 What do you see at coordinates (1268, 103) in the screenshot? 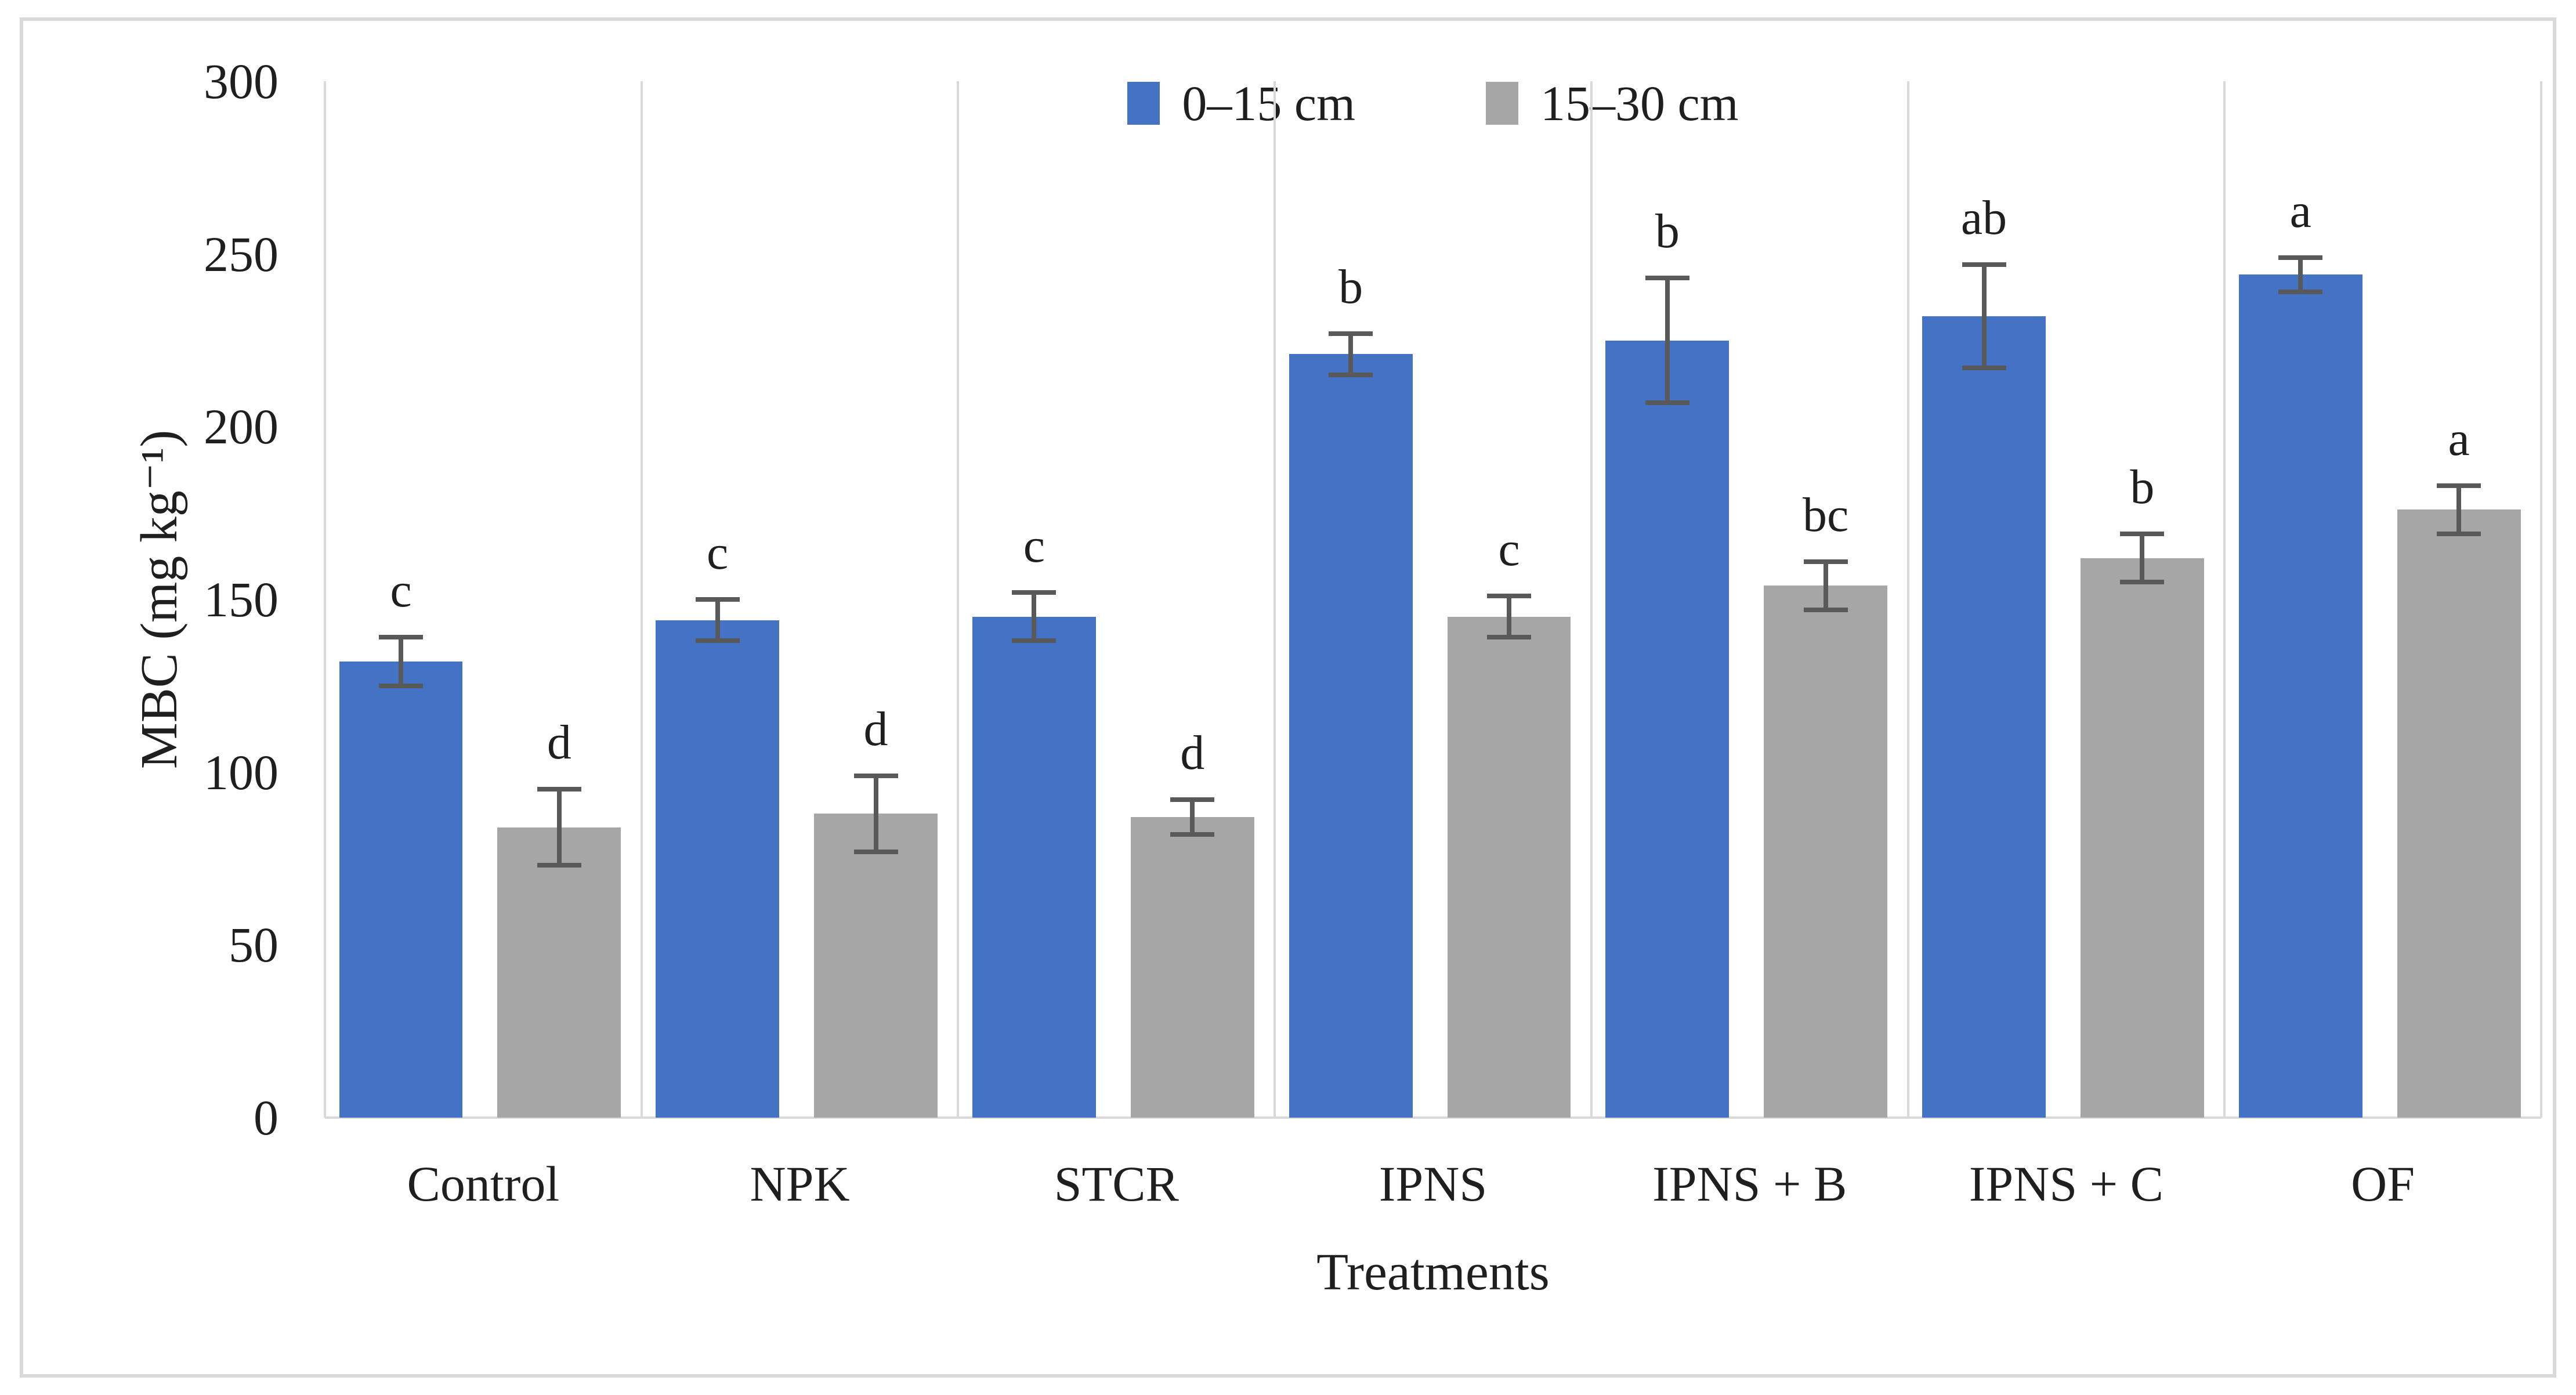
I see `legend-label: 0–15 cm` at bounding box center [1268, 103].